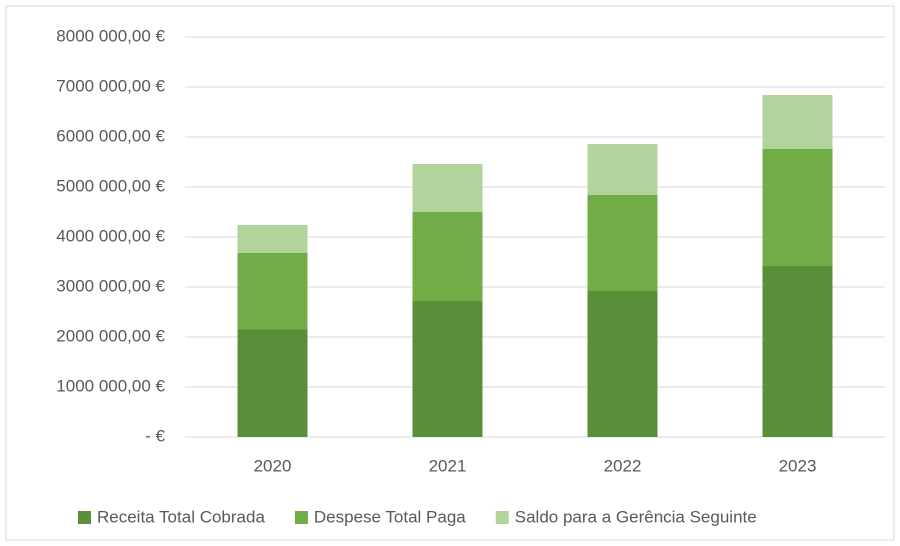 This screenshot has width=900, height=546. Describe the element at coordinates (798, 465) in the screenshot. I see `x-tick-label: 2023` at that location.